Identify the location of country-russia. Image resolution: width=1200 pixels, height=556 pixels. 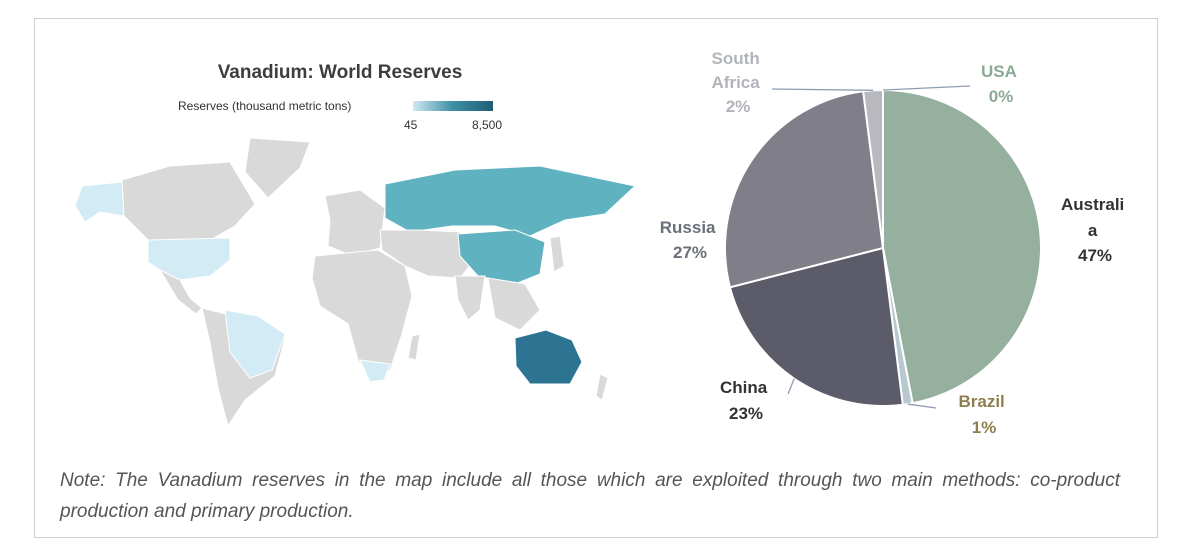
(510, 201).